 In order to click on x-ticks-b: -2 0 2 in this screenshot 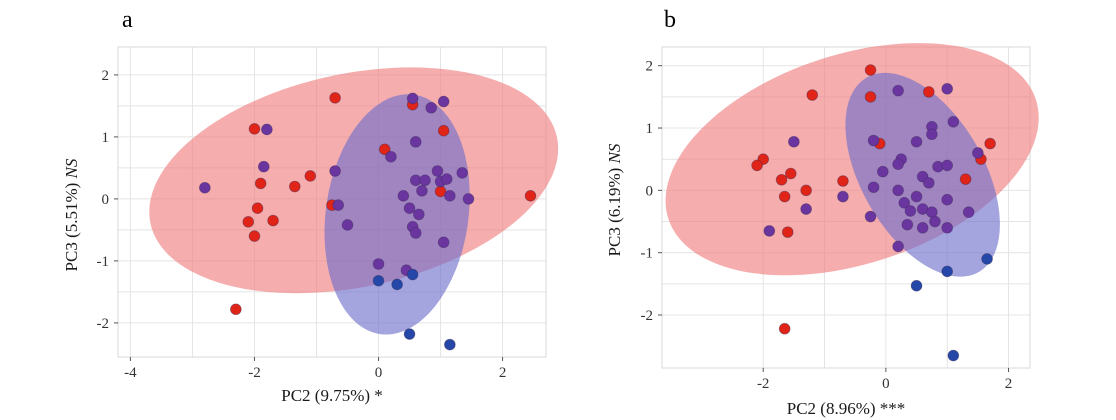, I will do `click(884, 380)`.